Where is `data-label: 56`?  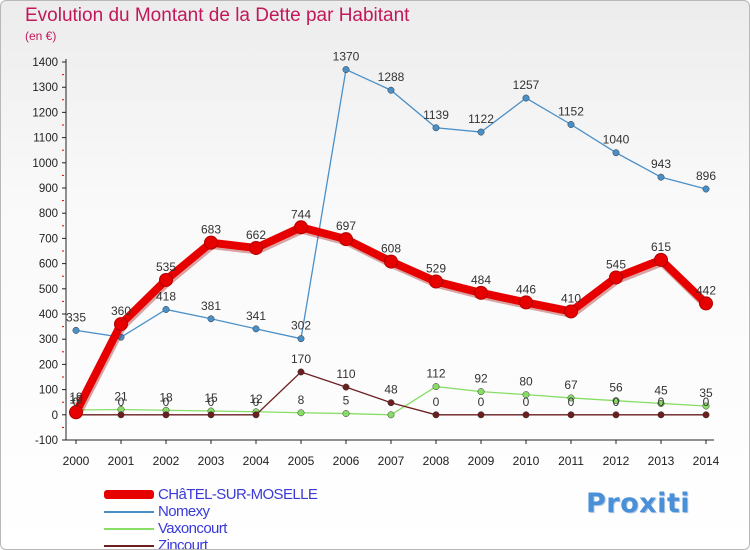 data-label: 56 is located at coordinates (616, 388).